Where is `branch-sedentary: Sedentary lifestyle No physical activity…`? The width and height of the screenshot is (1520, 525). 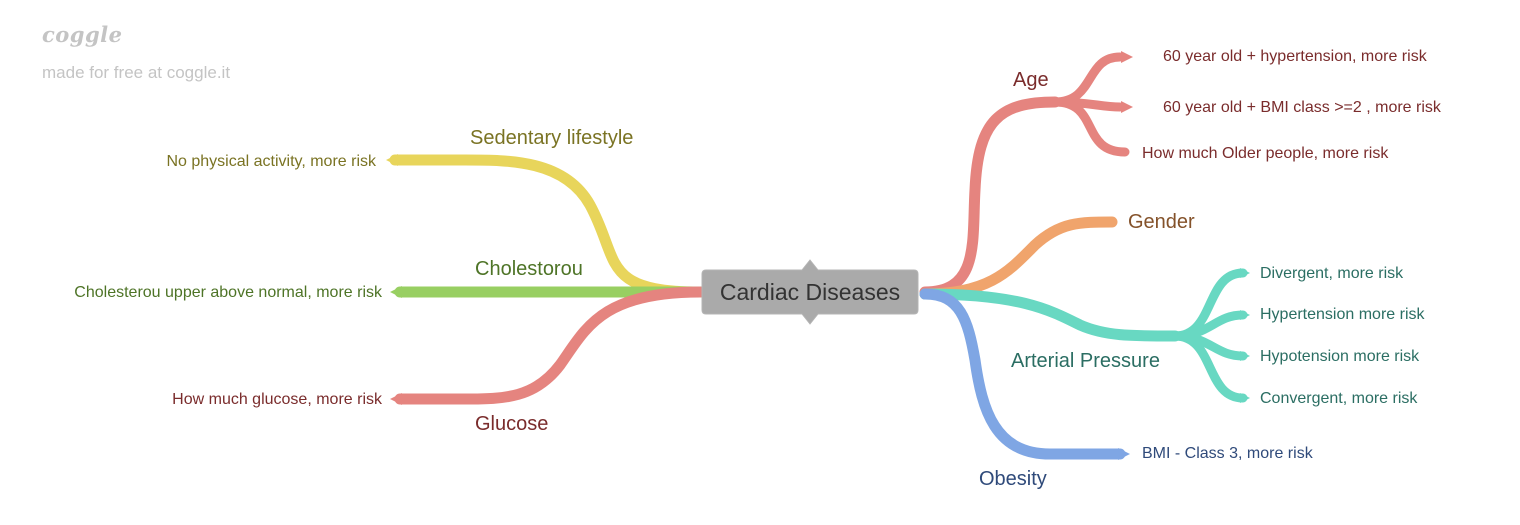 branch-sedentary: Sedentary lifestyle No physical activity… is located at coordinates (436, 212).